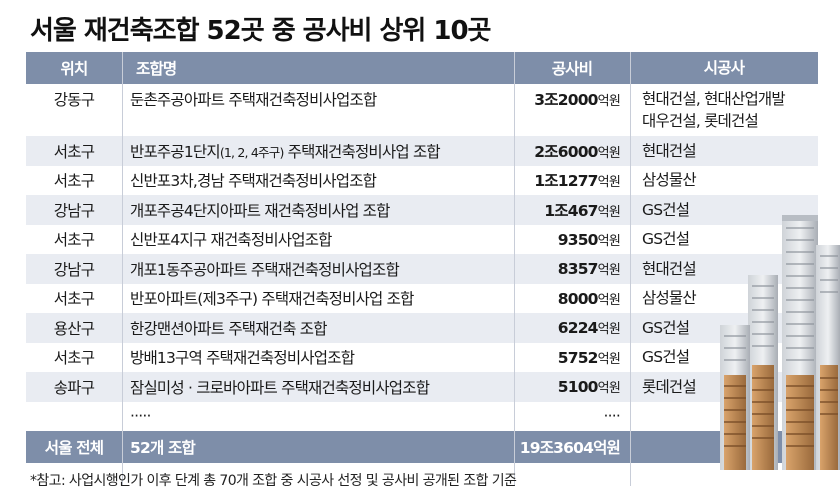 This screenshot has height=501, width=840. Describe the element at coordinates (669, 386) in the screenshot. I see `row-contractor: 롯데건설` at that location.